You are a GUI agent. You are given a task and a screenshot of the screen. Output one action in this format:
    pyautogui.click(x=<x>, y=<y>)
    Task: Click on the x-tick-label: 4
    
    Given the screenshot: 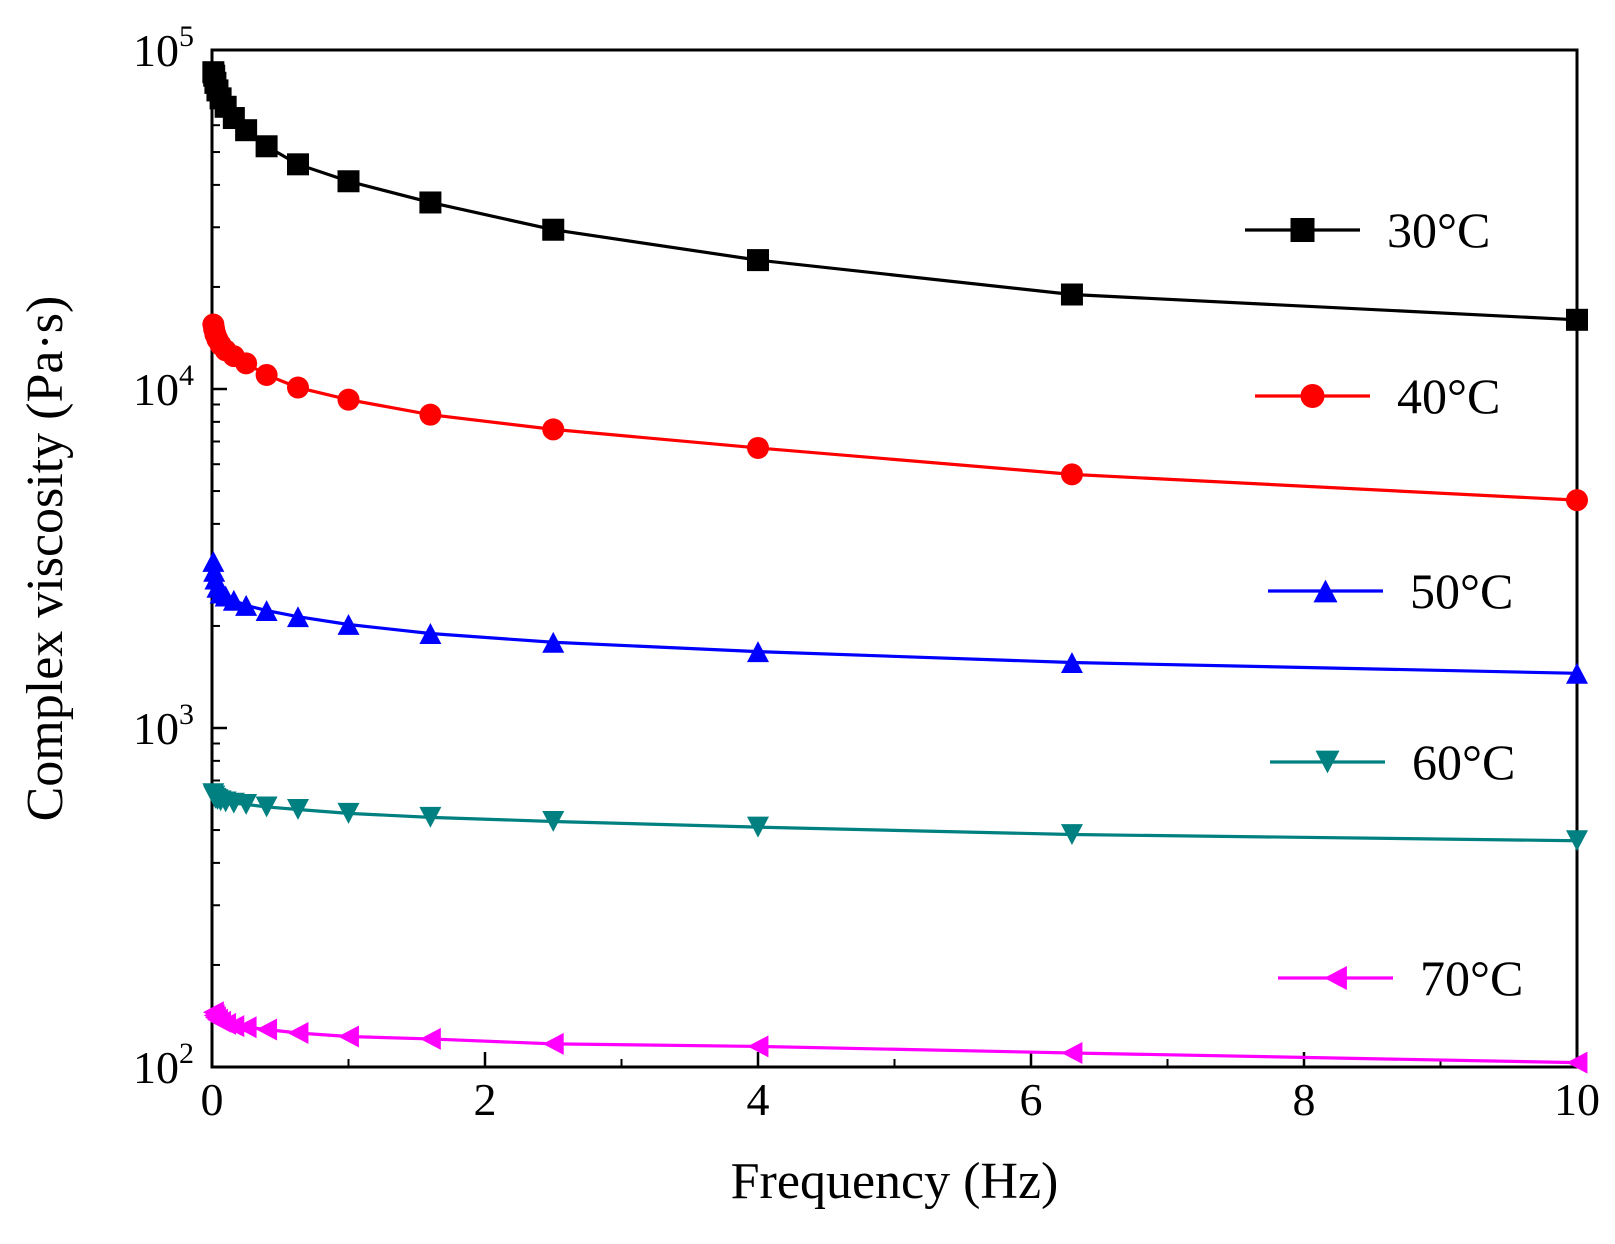 What is the action you would take?
    pyautogui.click(x=758, y=1099)
    